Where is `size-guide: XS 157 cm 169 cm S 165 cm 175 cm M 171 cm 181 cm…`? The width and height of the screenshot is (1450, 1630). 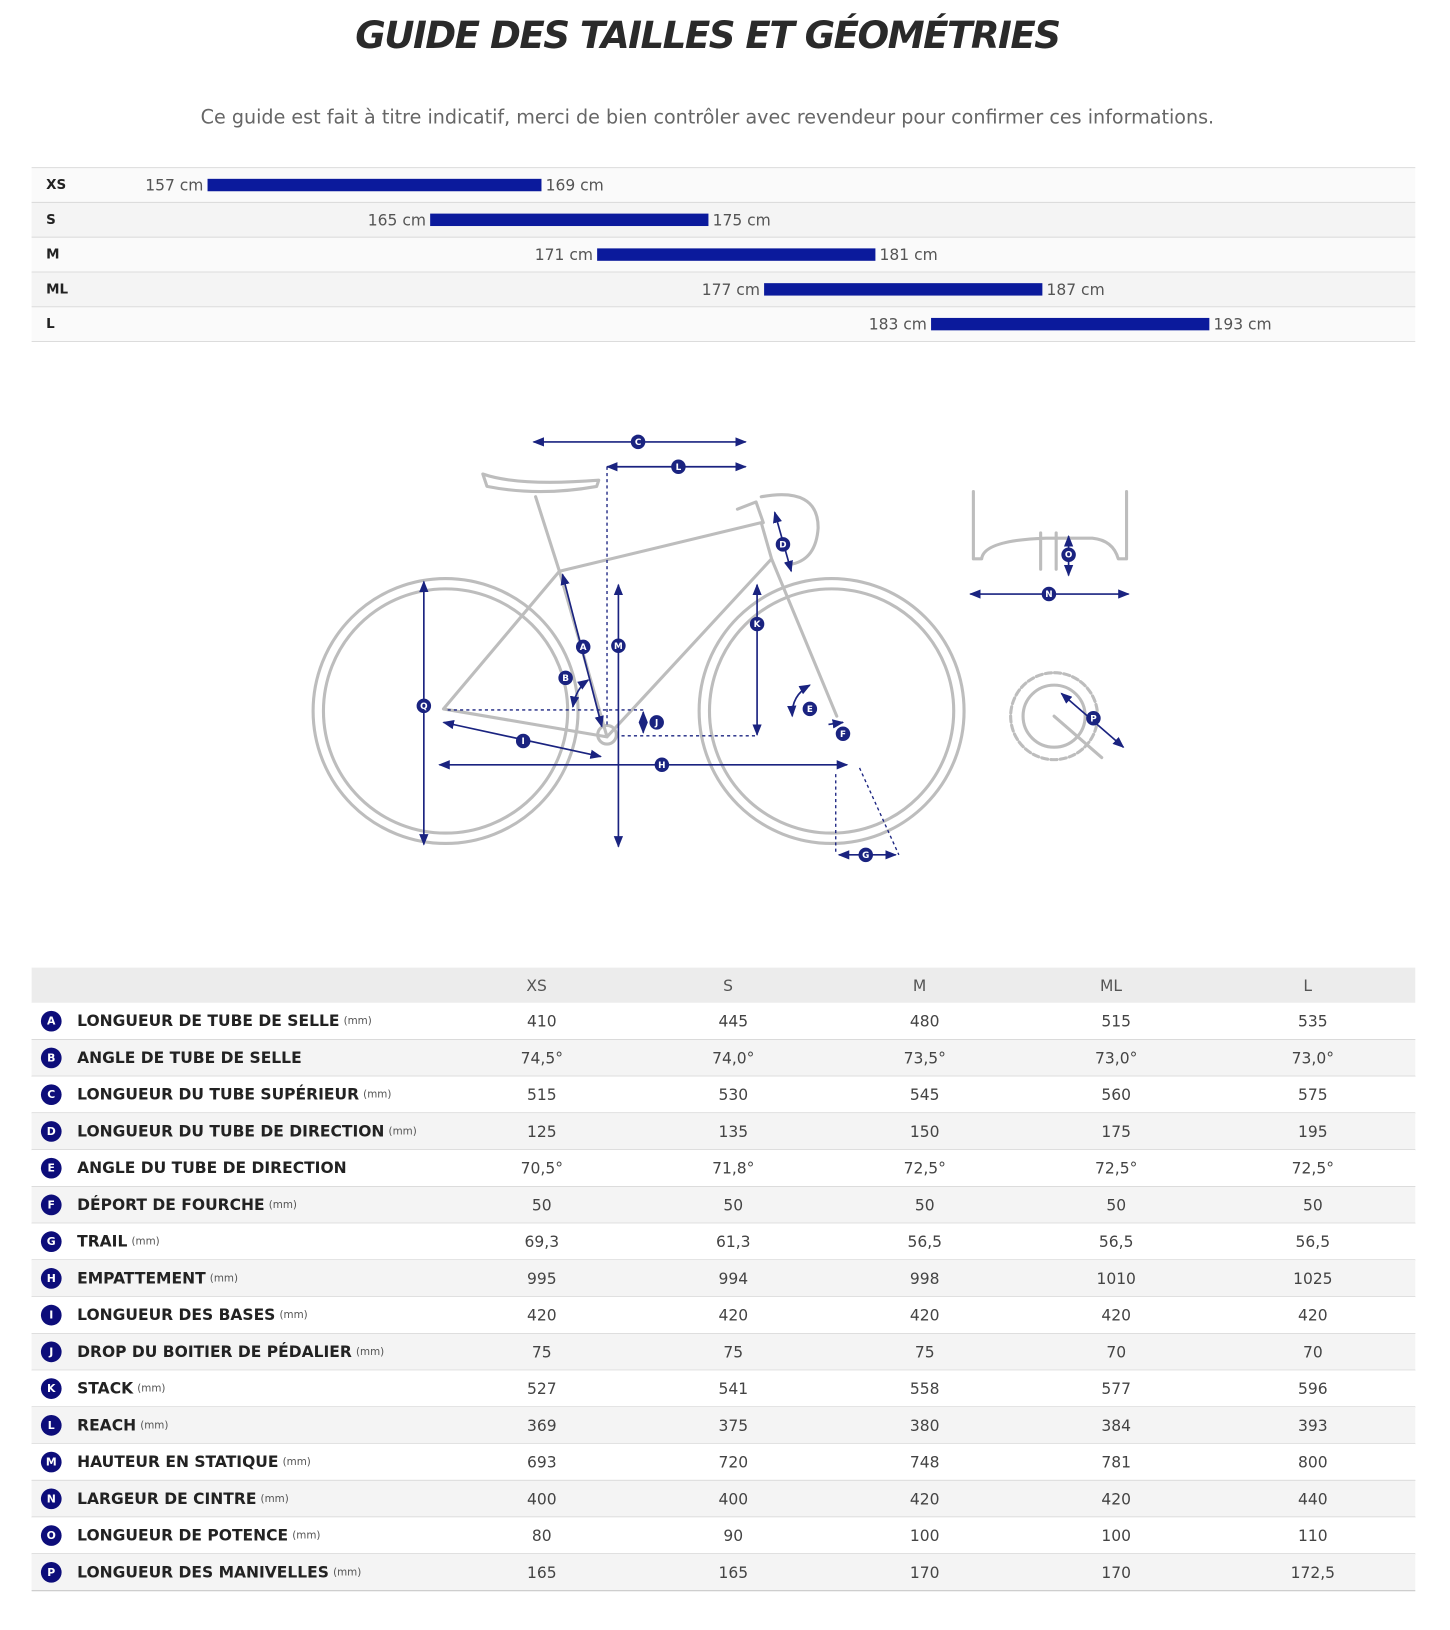
size-guide: XS 157 cm 169 cm S 165 cm 175 cm M 171 cm 181 cm… is located at coordinates (723, 255).